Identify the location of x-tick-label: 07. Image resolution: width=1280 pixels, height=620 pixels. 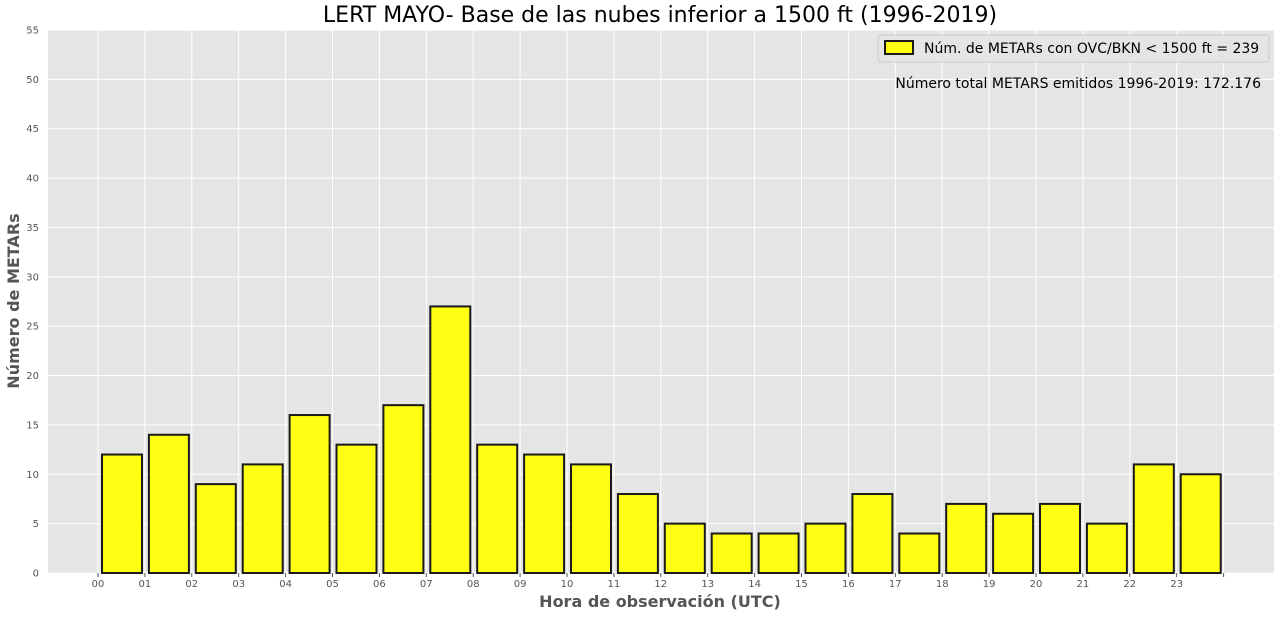
(426, 584).